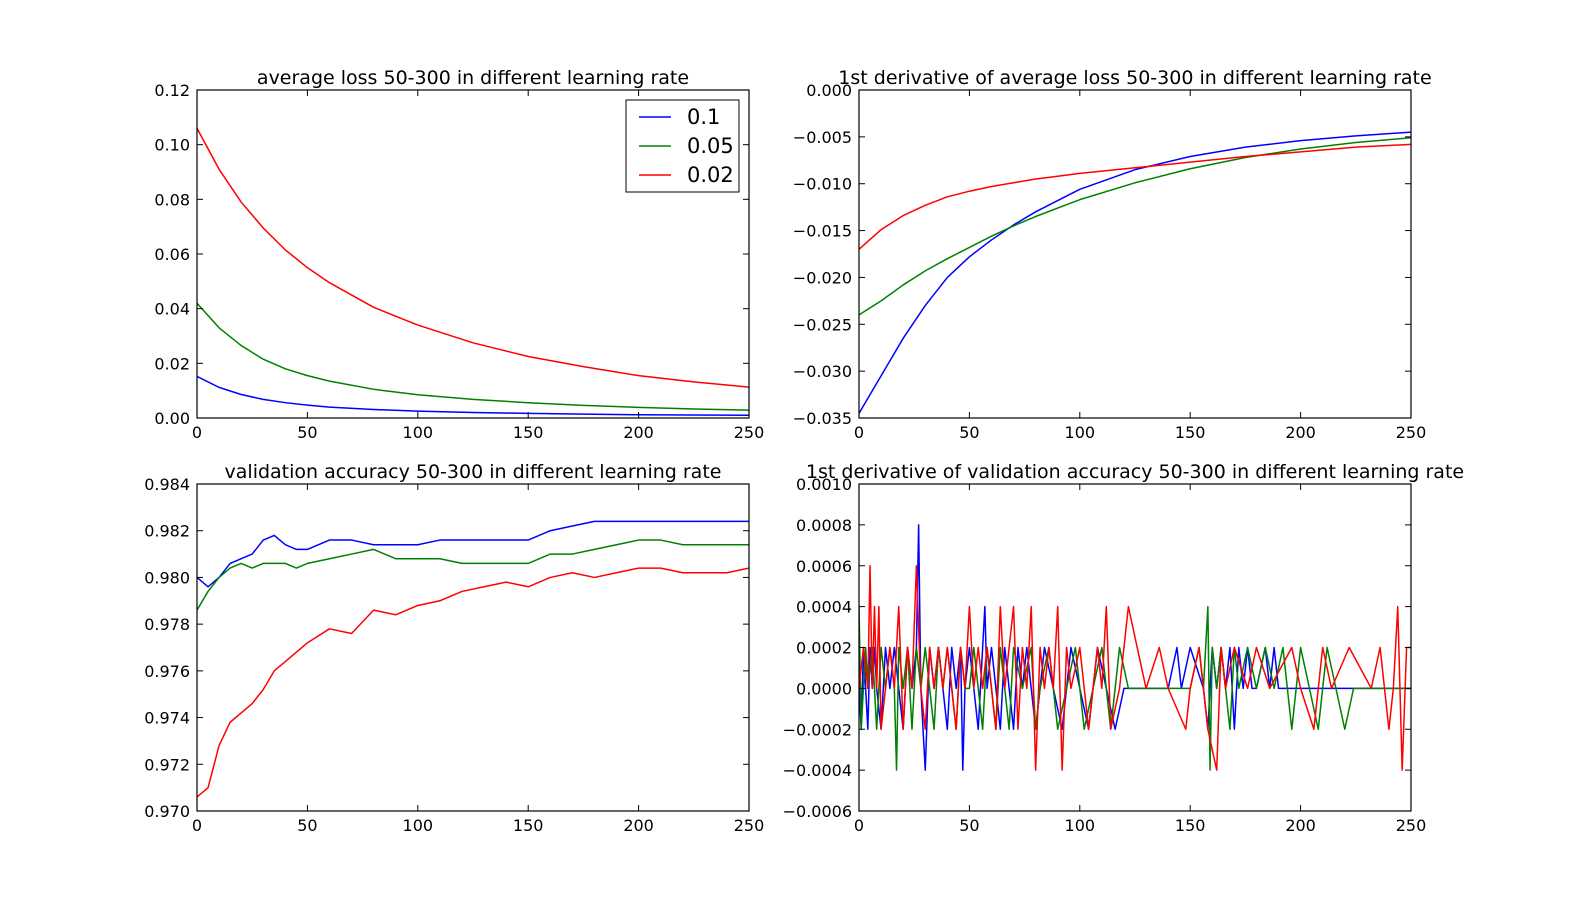 This screenshot has width=1575, height=905. Describe the element at coordinates (167, 531) in the screenshot. I see `y-tick-label: 0.982` at that location.